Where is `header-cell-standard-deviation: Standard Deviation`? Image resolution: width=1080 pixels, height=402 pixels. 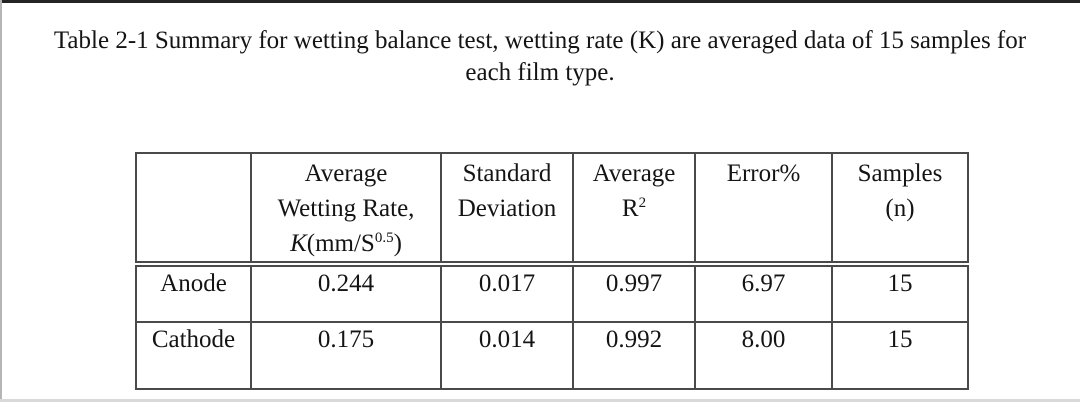
header-cell-standard-deviation: Standard Deviation is located at coordinates (507, 209).